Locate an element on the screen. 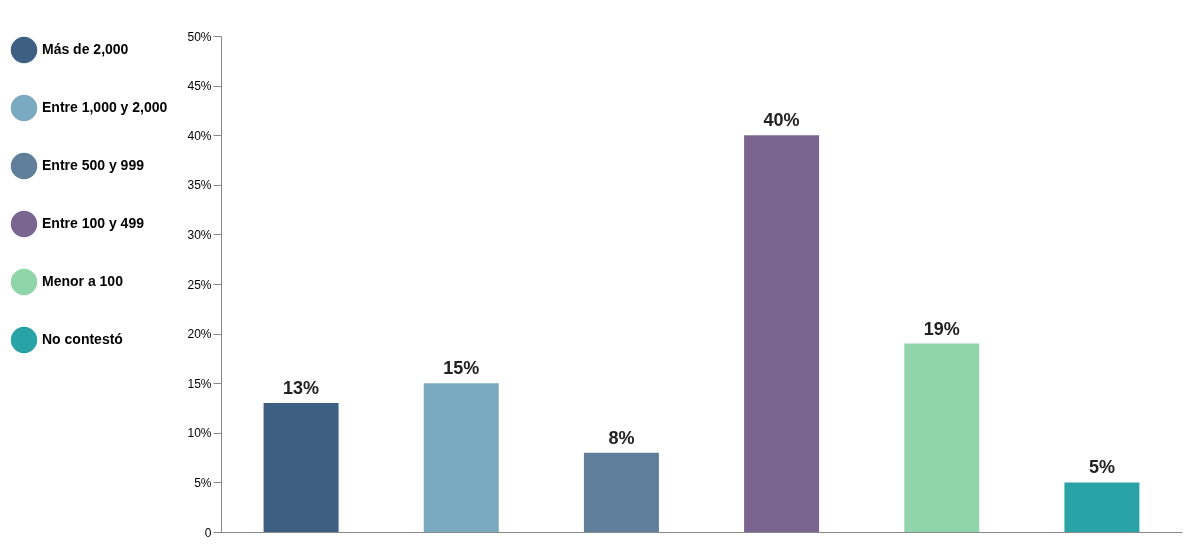 The width and height of the screenshot is (1202, 553). y-tick-label: 10% is located at coordinates (199, 433).